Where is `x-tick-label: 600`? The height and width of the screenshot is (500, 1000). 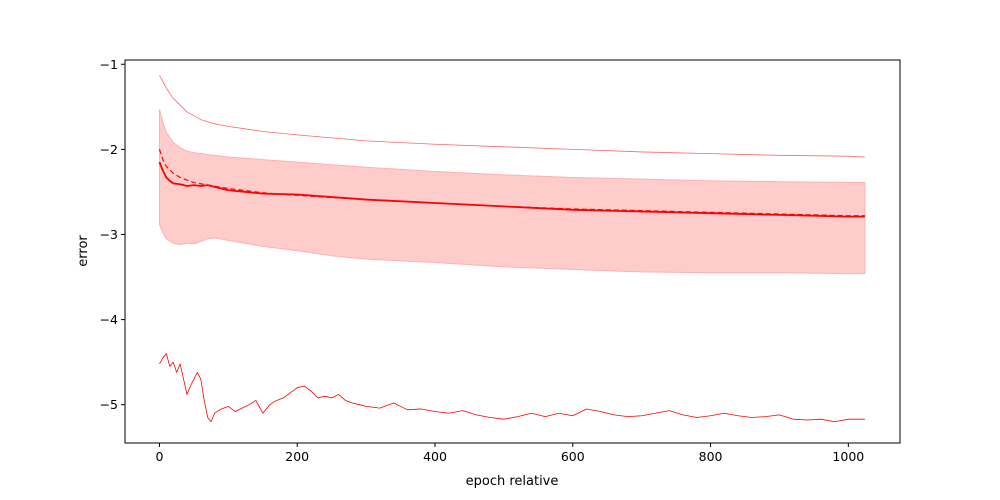
x-tick-label: 600 is located at coordinates (573, 456).